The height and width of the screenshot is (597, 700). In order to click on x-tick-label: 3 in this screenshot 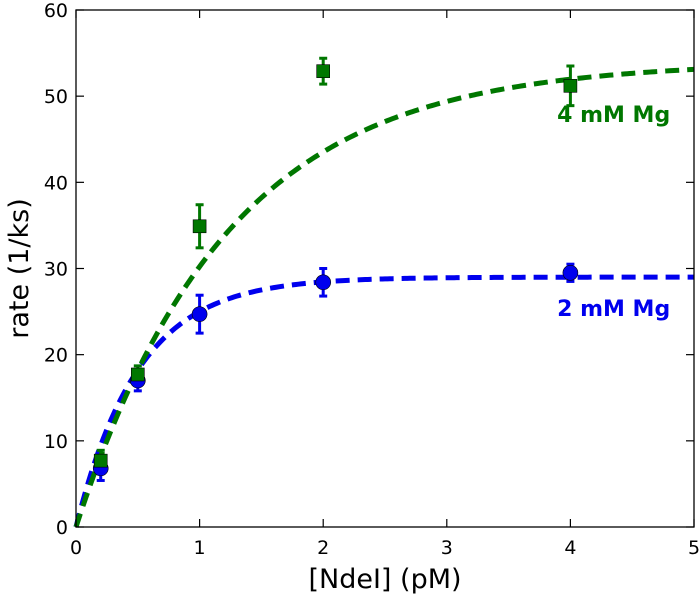, I will do `click(447, 548)`.